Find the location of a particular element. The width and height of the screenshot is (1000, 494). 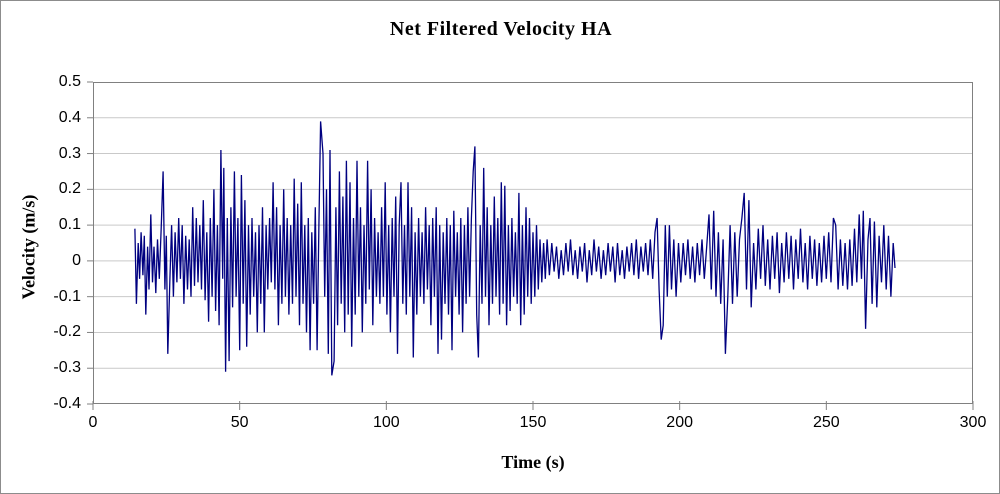

x-tick-label: 300 is located at coordinates (973, 422).